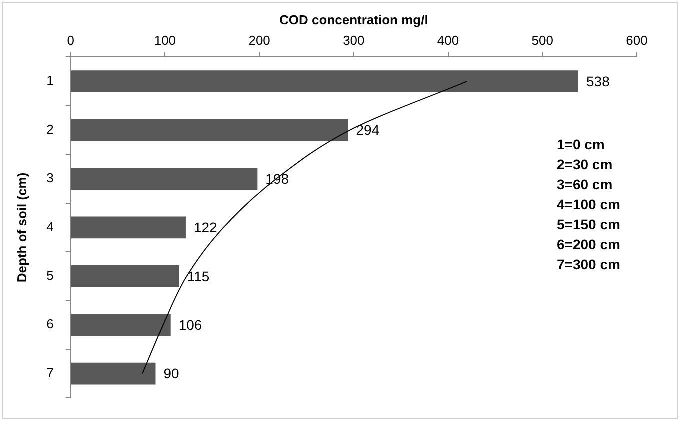 The width and height of the screenshot is (680, 421). Describe the element at coordinates (543, 40) in the screenshot. I see `x-tick-label: 500` at that location.